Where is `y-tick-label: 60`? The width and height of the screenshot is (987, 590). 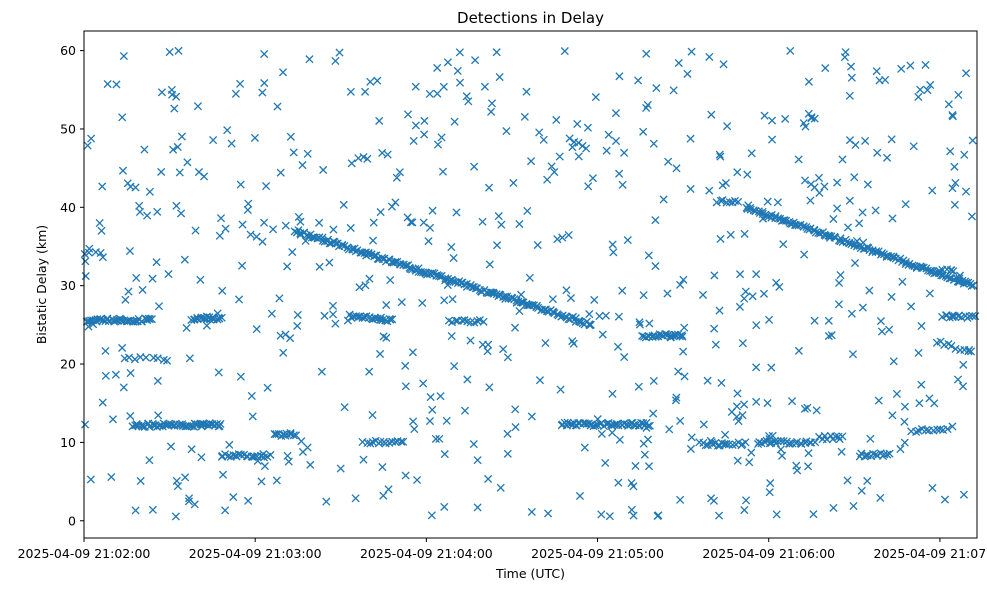
y-tick-label: 60 is located at coordinates (68, 50).